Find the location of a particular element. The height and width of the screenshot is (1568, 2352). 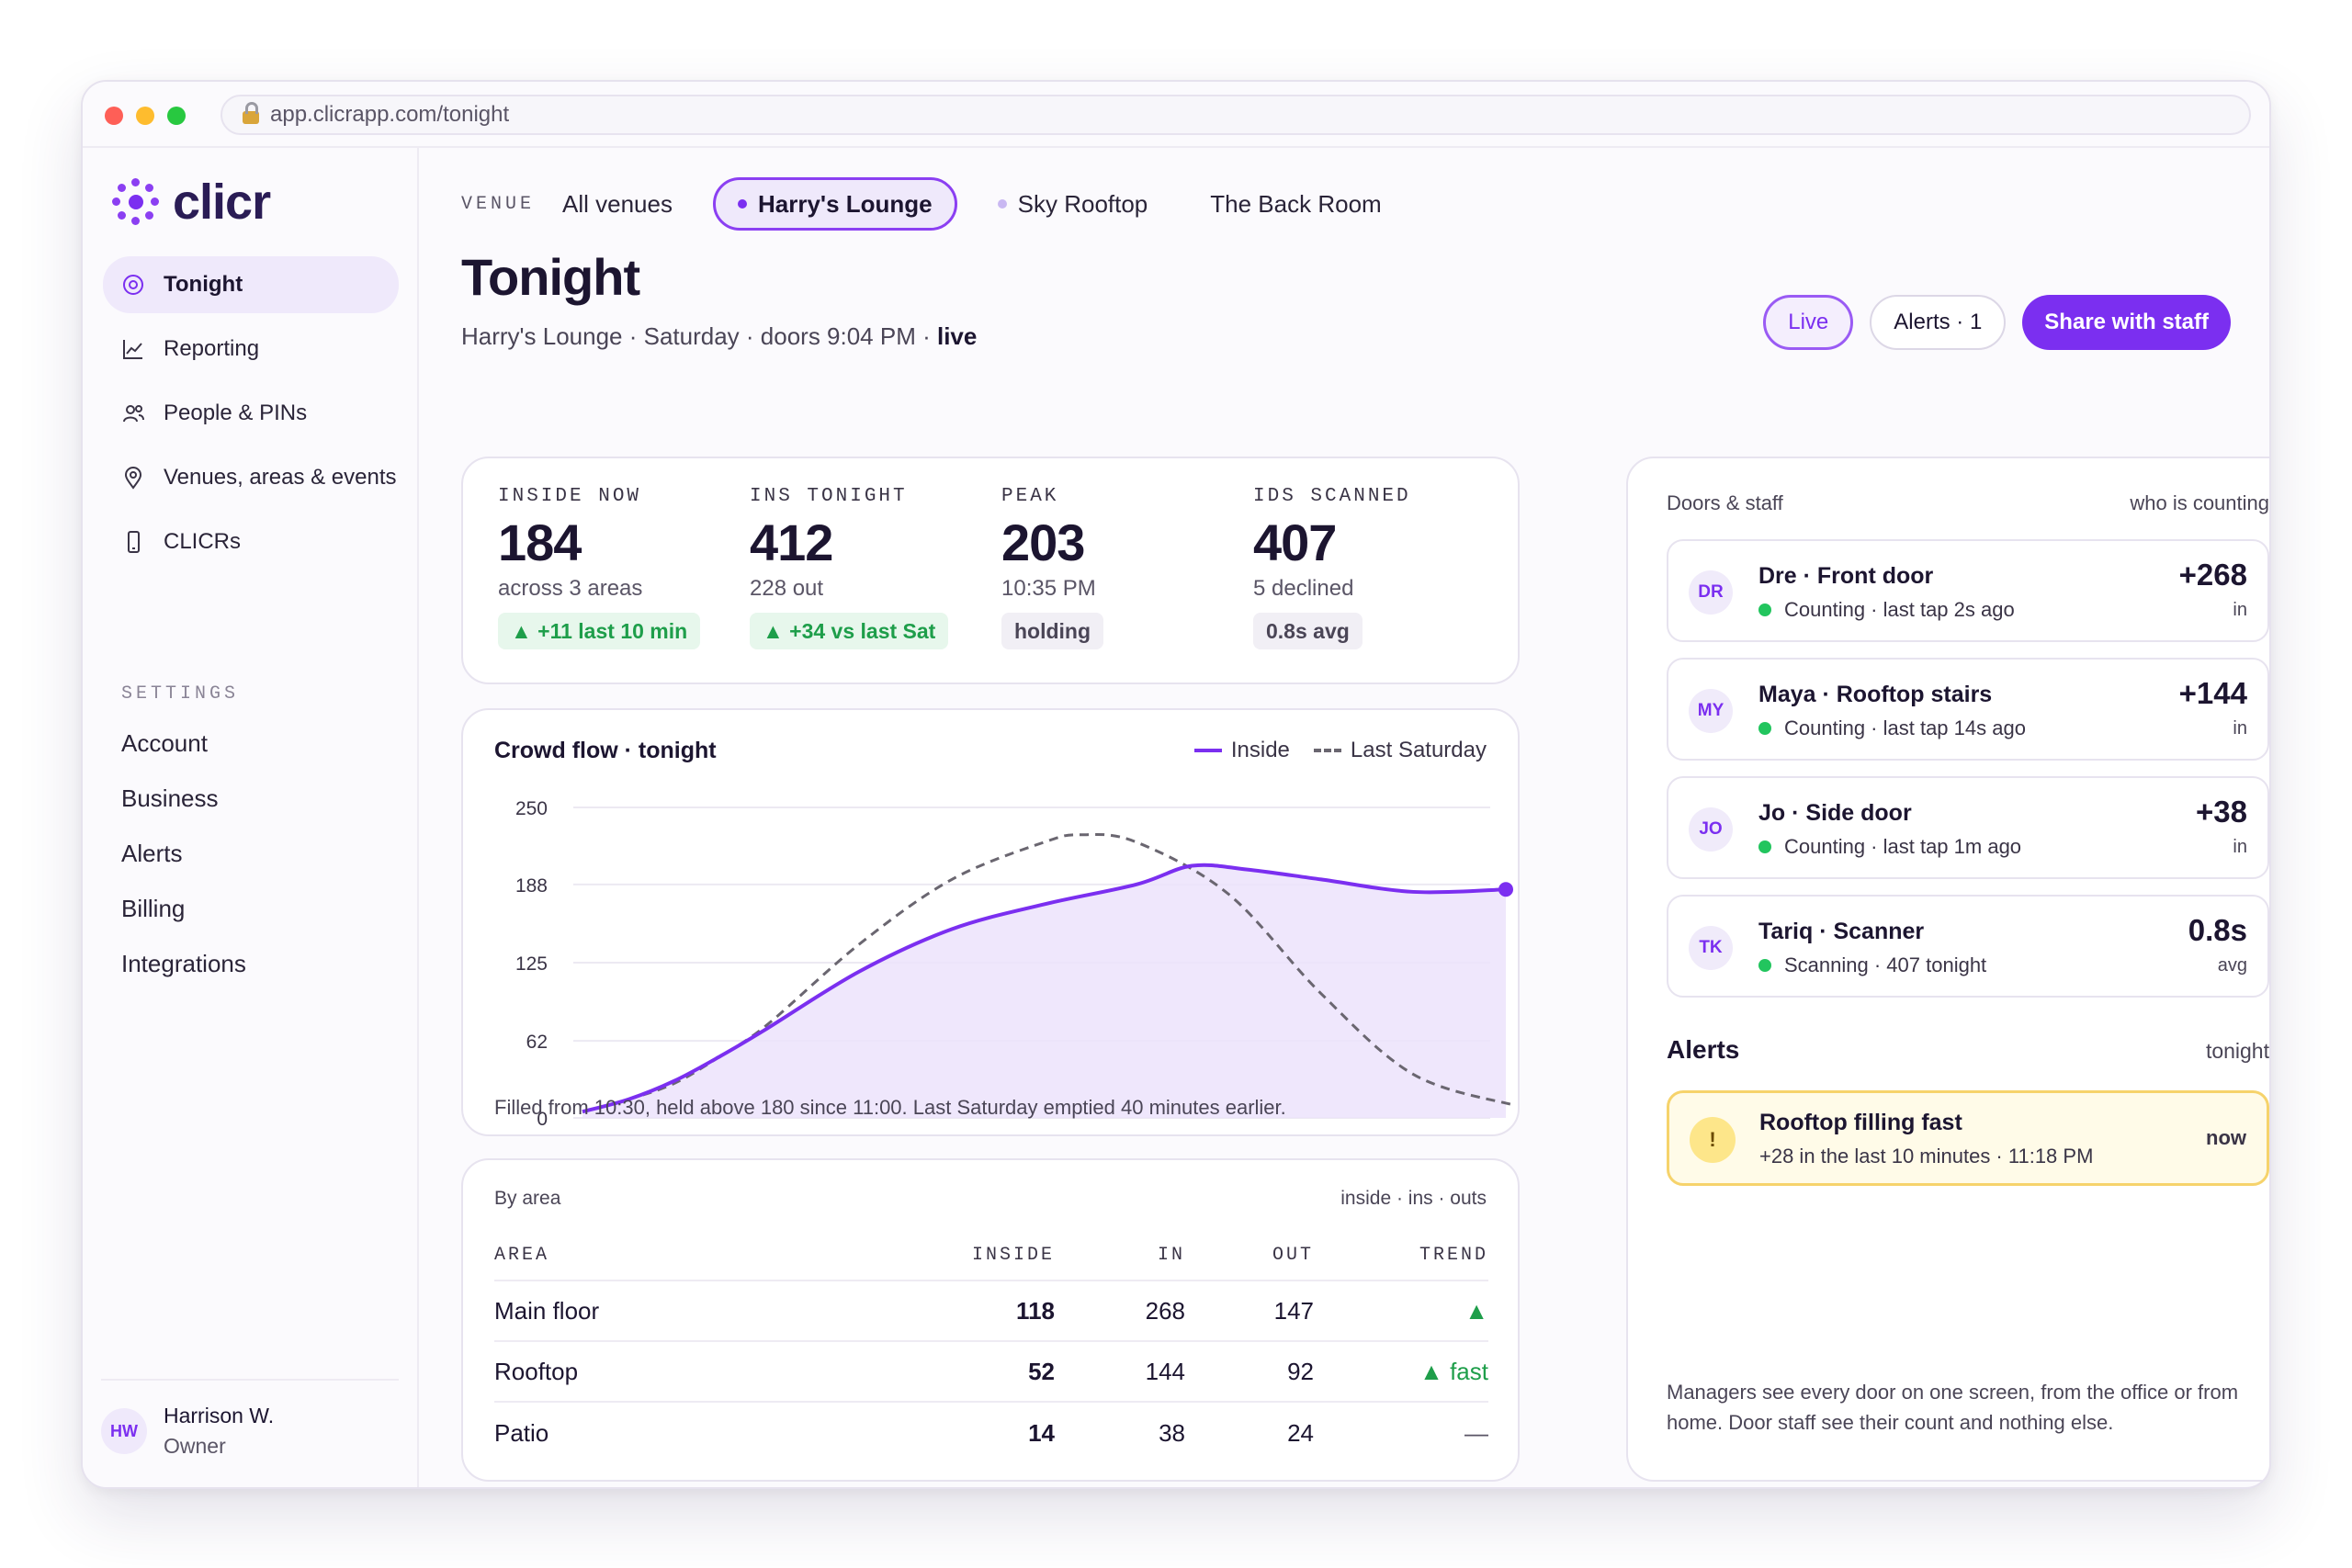

tab-sky-rooftop: Sky Rooftop is located at coordinates (1073, 204).